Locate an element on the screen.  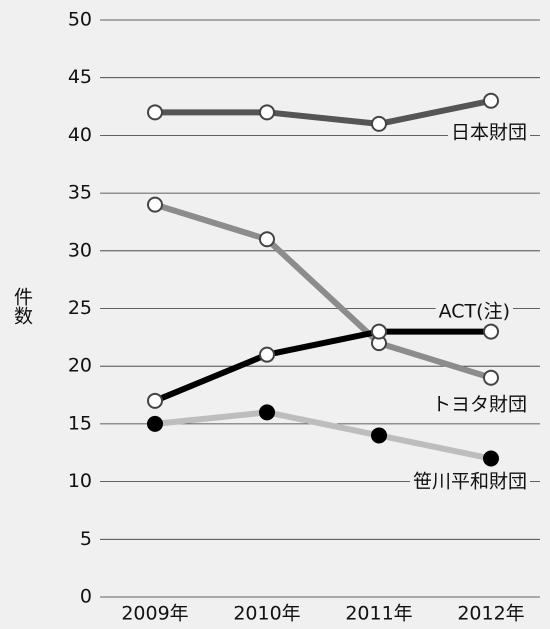
x-tick-label: 2010年 is located at coordinates (266, 614).